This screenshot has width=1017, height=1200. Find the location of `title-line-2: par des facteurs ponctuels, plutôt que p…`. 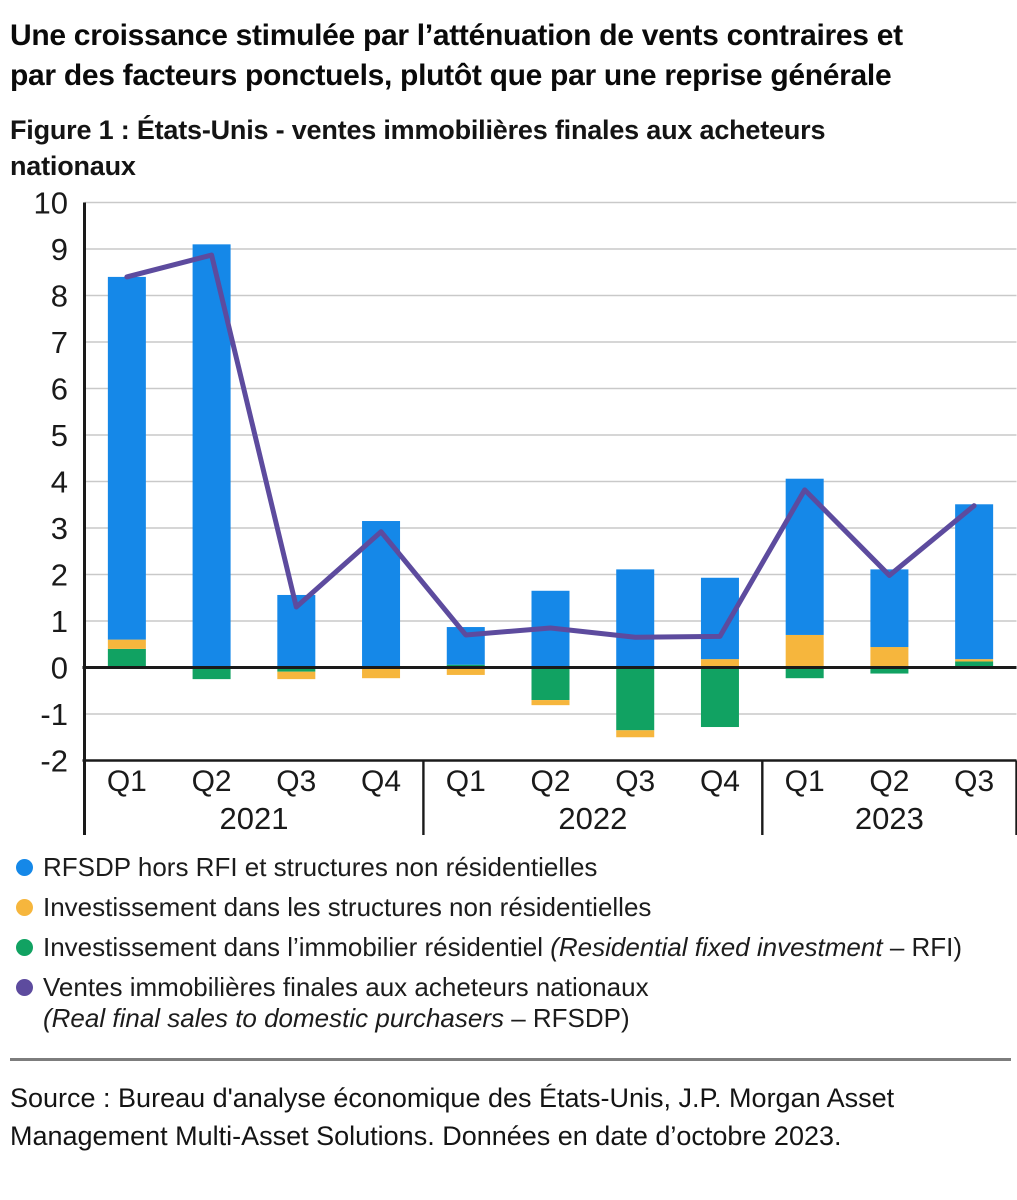

title-line-2: par des facteurs ponctuels, plutôt que p… is located at coordinates (451, 75).